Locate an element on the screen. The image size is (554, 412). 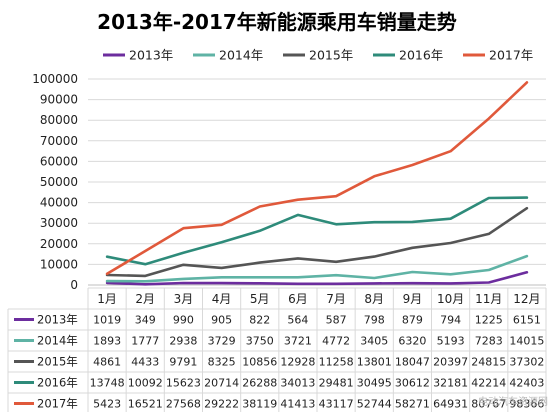
data-label: 26288 is located at coordinates (259, 383).